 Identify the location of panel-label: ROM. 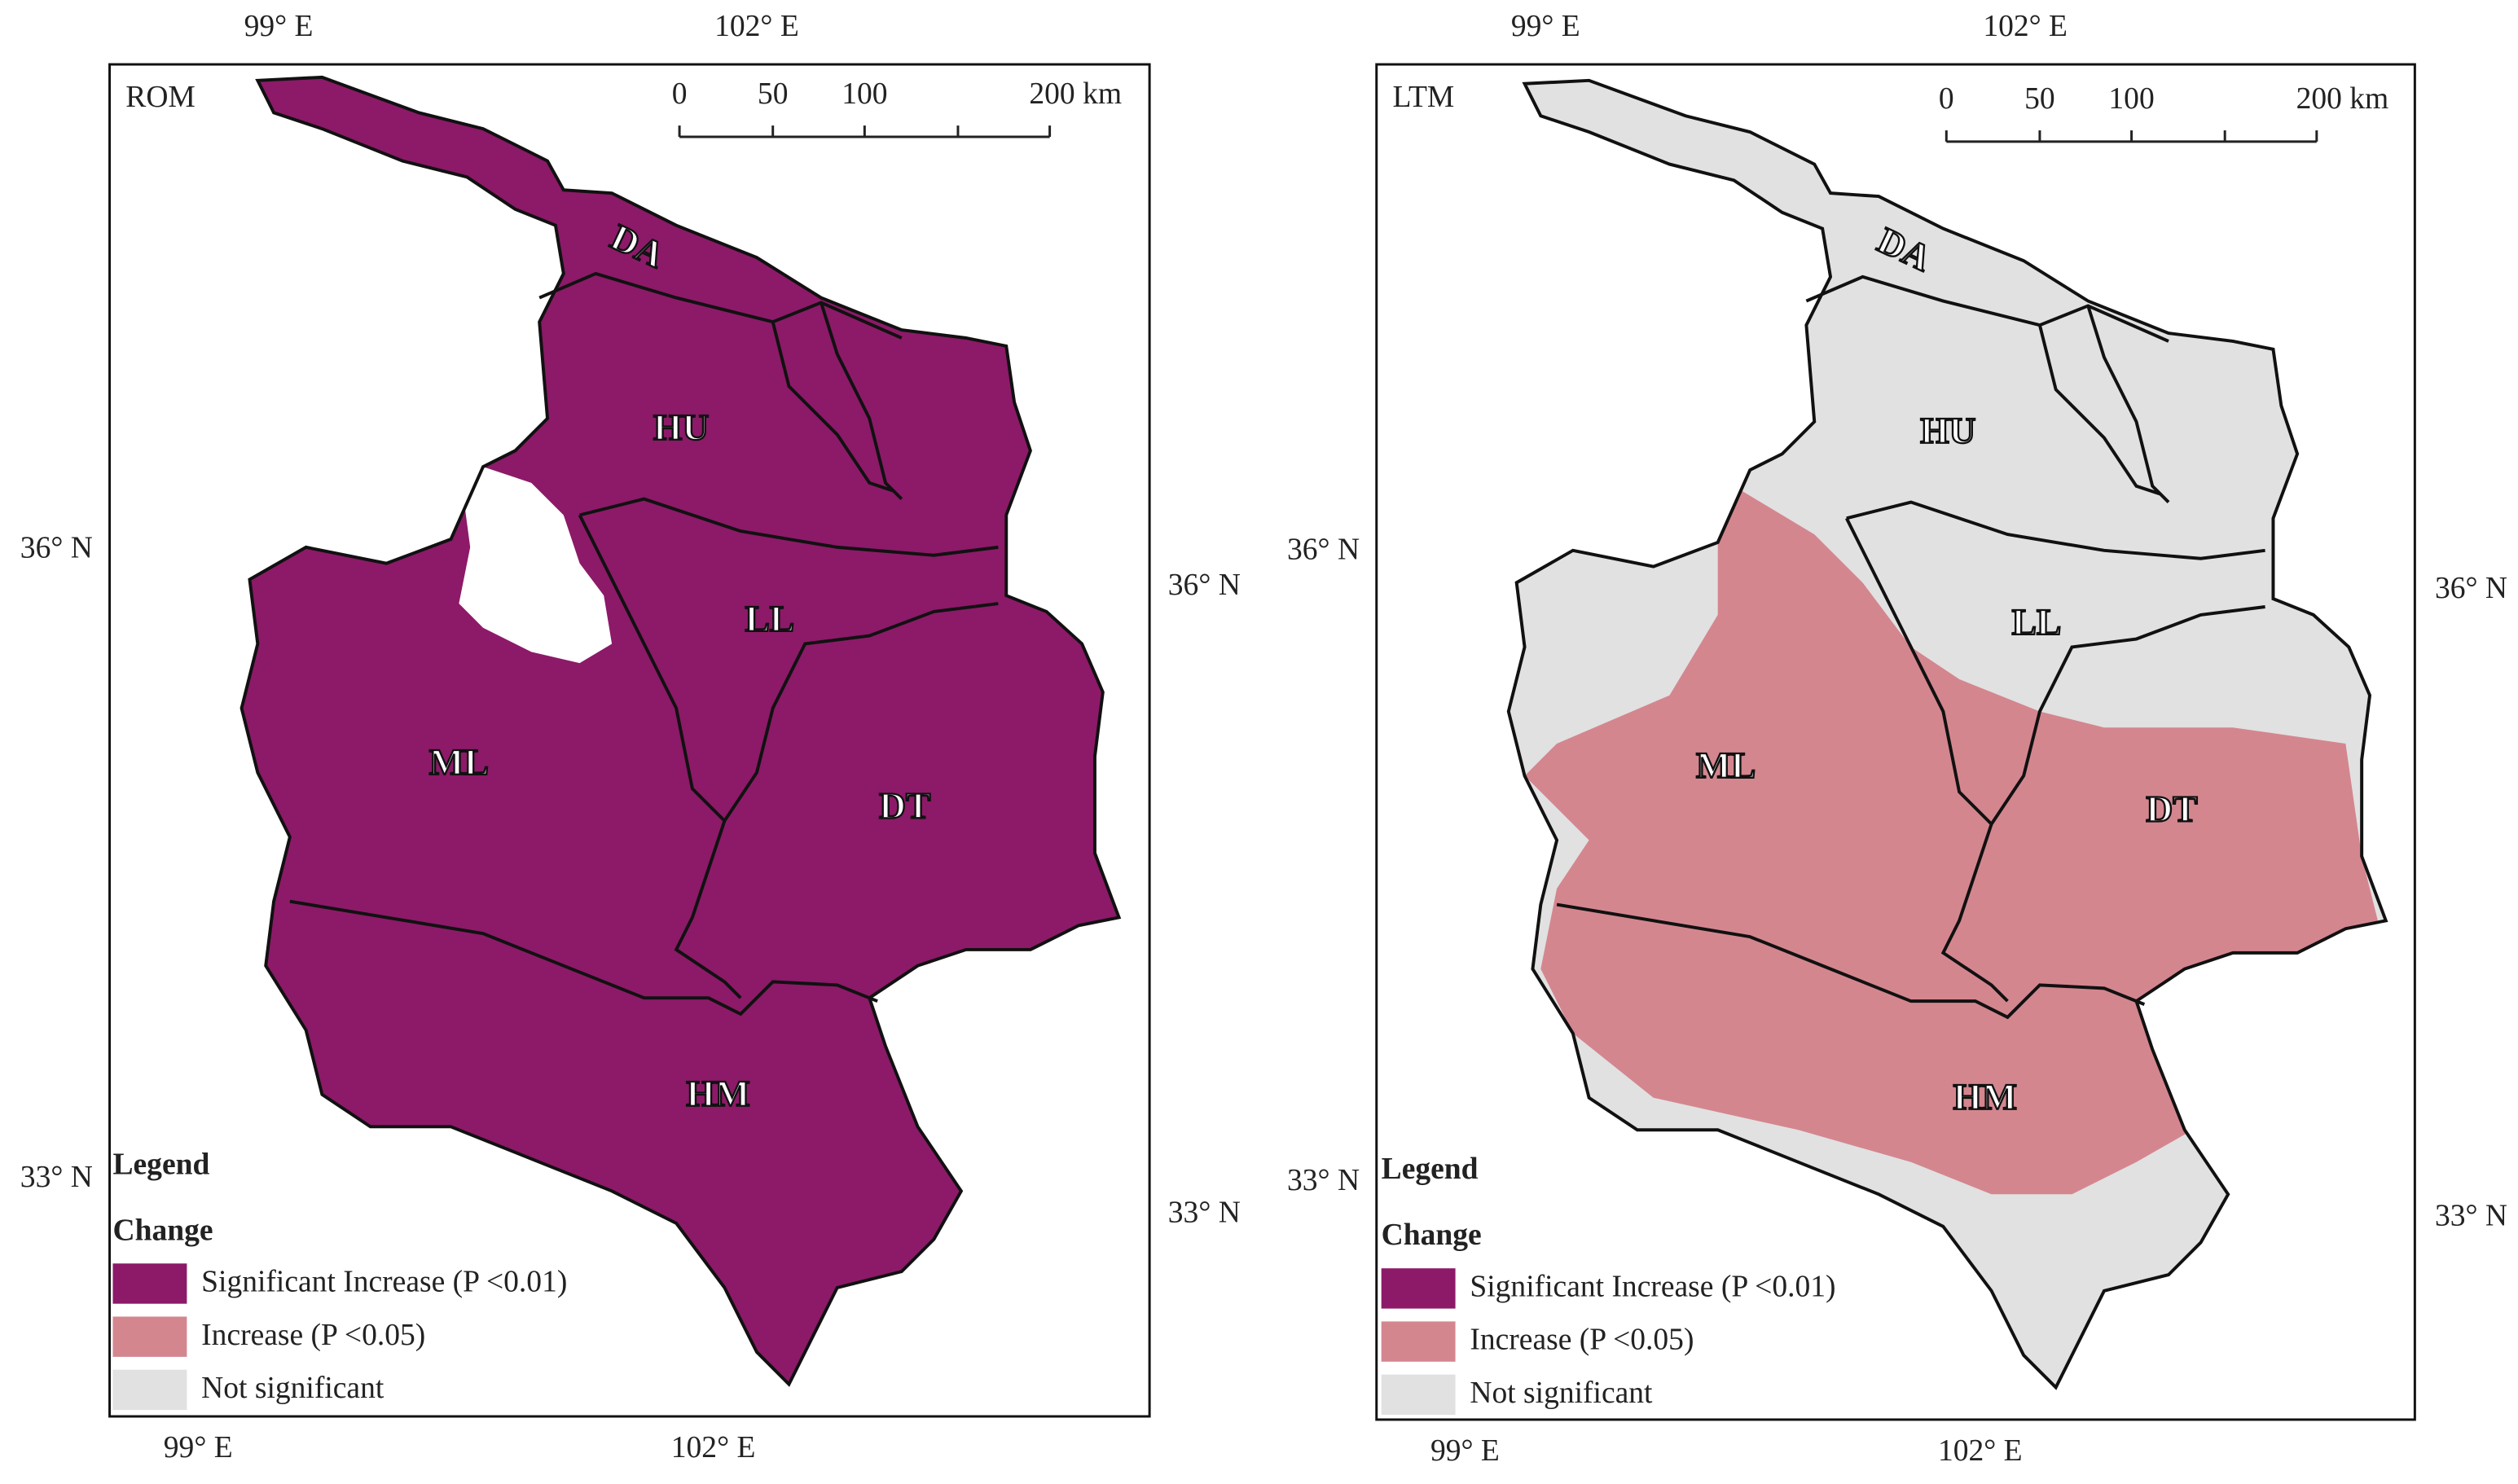
(160, 97).